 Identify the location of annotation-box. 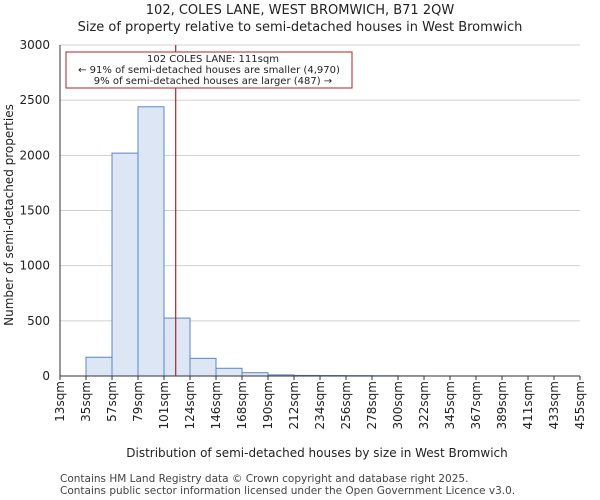
(209, 70).